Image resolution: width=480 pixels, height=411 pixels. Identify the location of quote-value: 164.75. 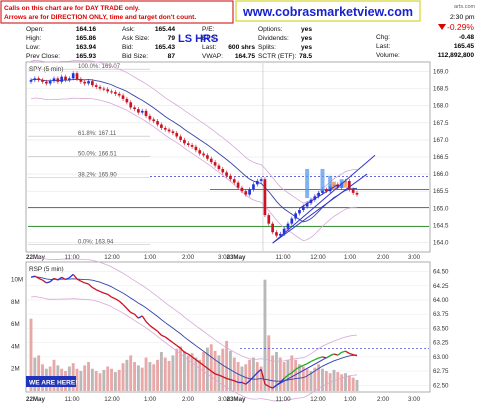
(245, 56).